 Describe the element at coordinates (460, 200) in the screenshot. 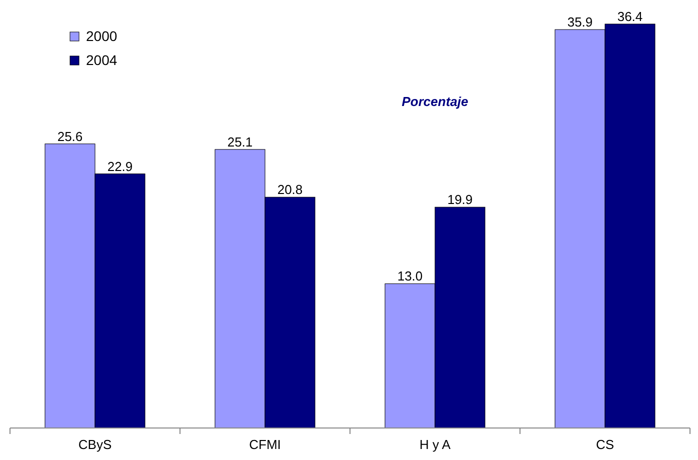

I see `data-label: 19.9` at that location.